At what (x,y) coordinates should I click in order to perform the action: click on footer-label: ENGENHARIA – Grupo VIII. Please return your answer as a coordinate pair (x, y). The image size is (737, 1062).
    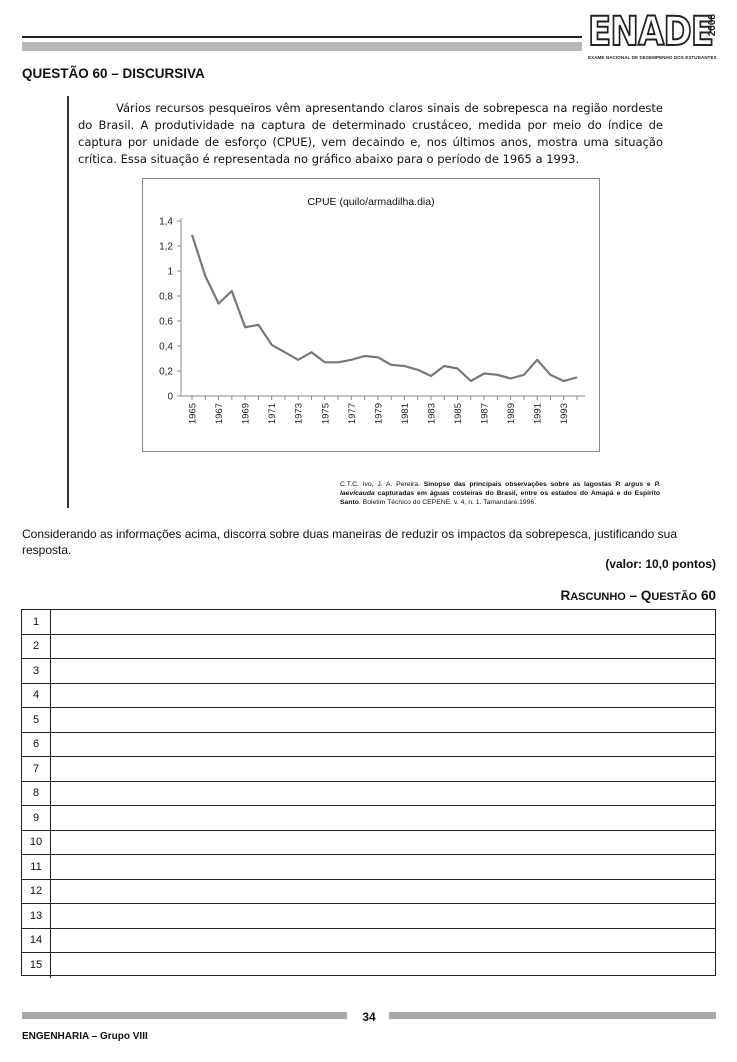
    Looking at the image, I should click on (85, 1036).